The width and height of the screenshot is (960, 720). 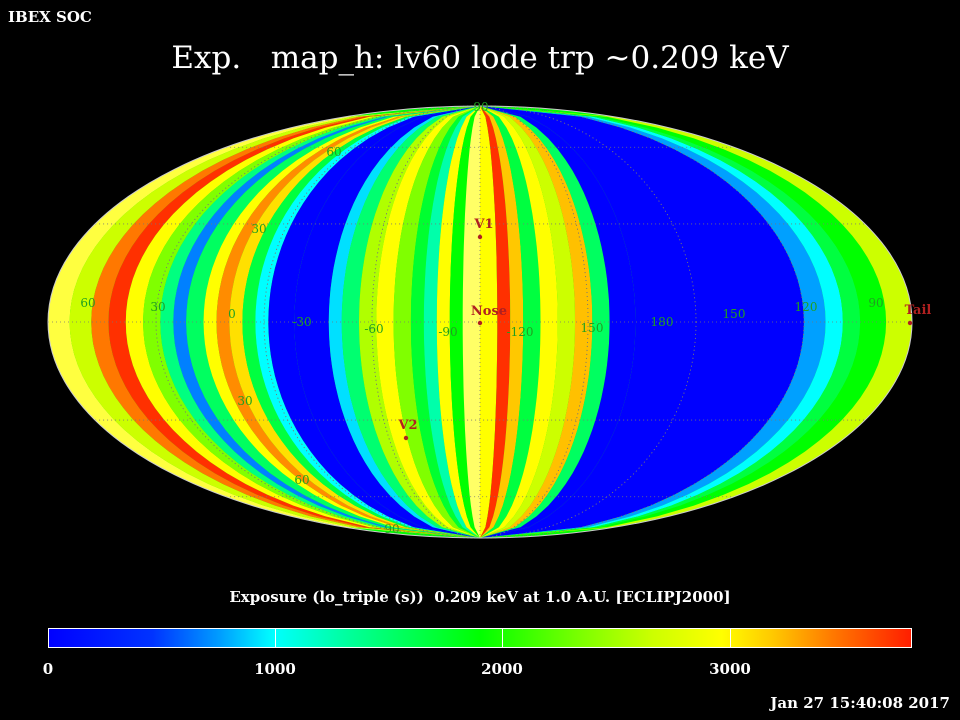 What do you see at coordinates (662, 322) in the screenshot?
I see `longitude-label: 180` at bounding box center [662, 322].